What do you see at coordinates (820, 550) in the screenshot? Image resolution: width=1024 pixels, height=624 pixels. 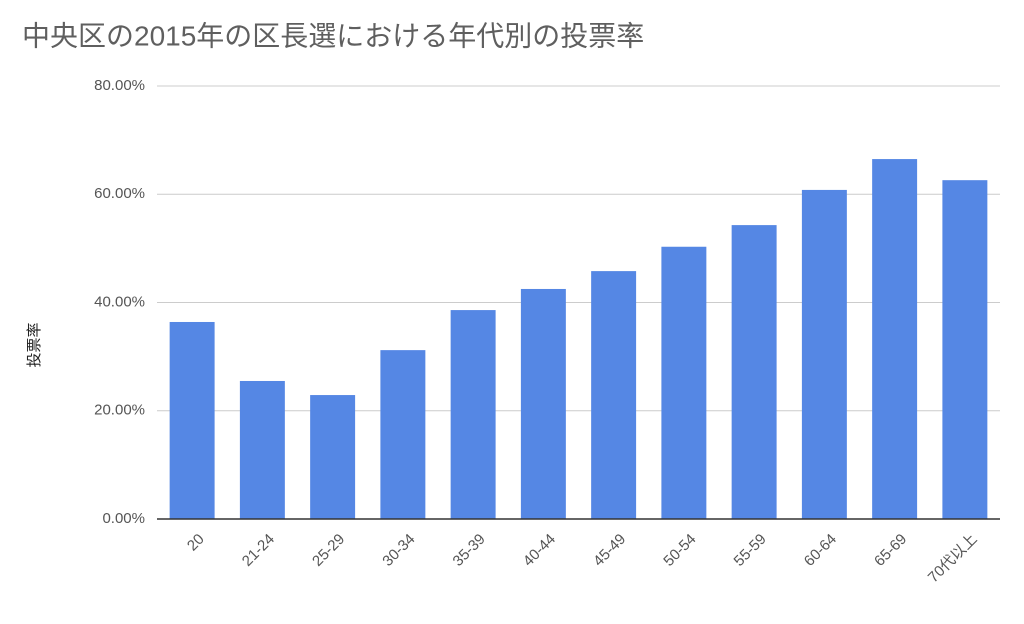 I see `x-tick-label: 60-64` at bounding box center [820, 550].